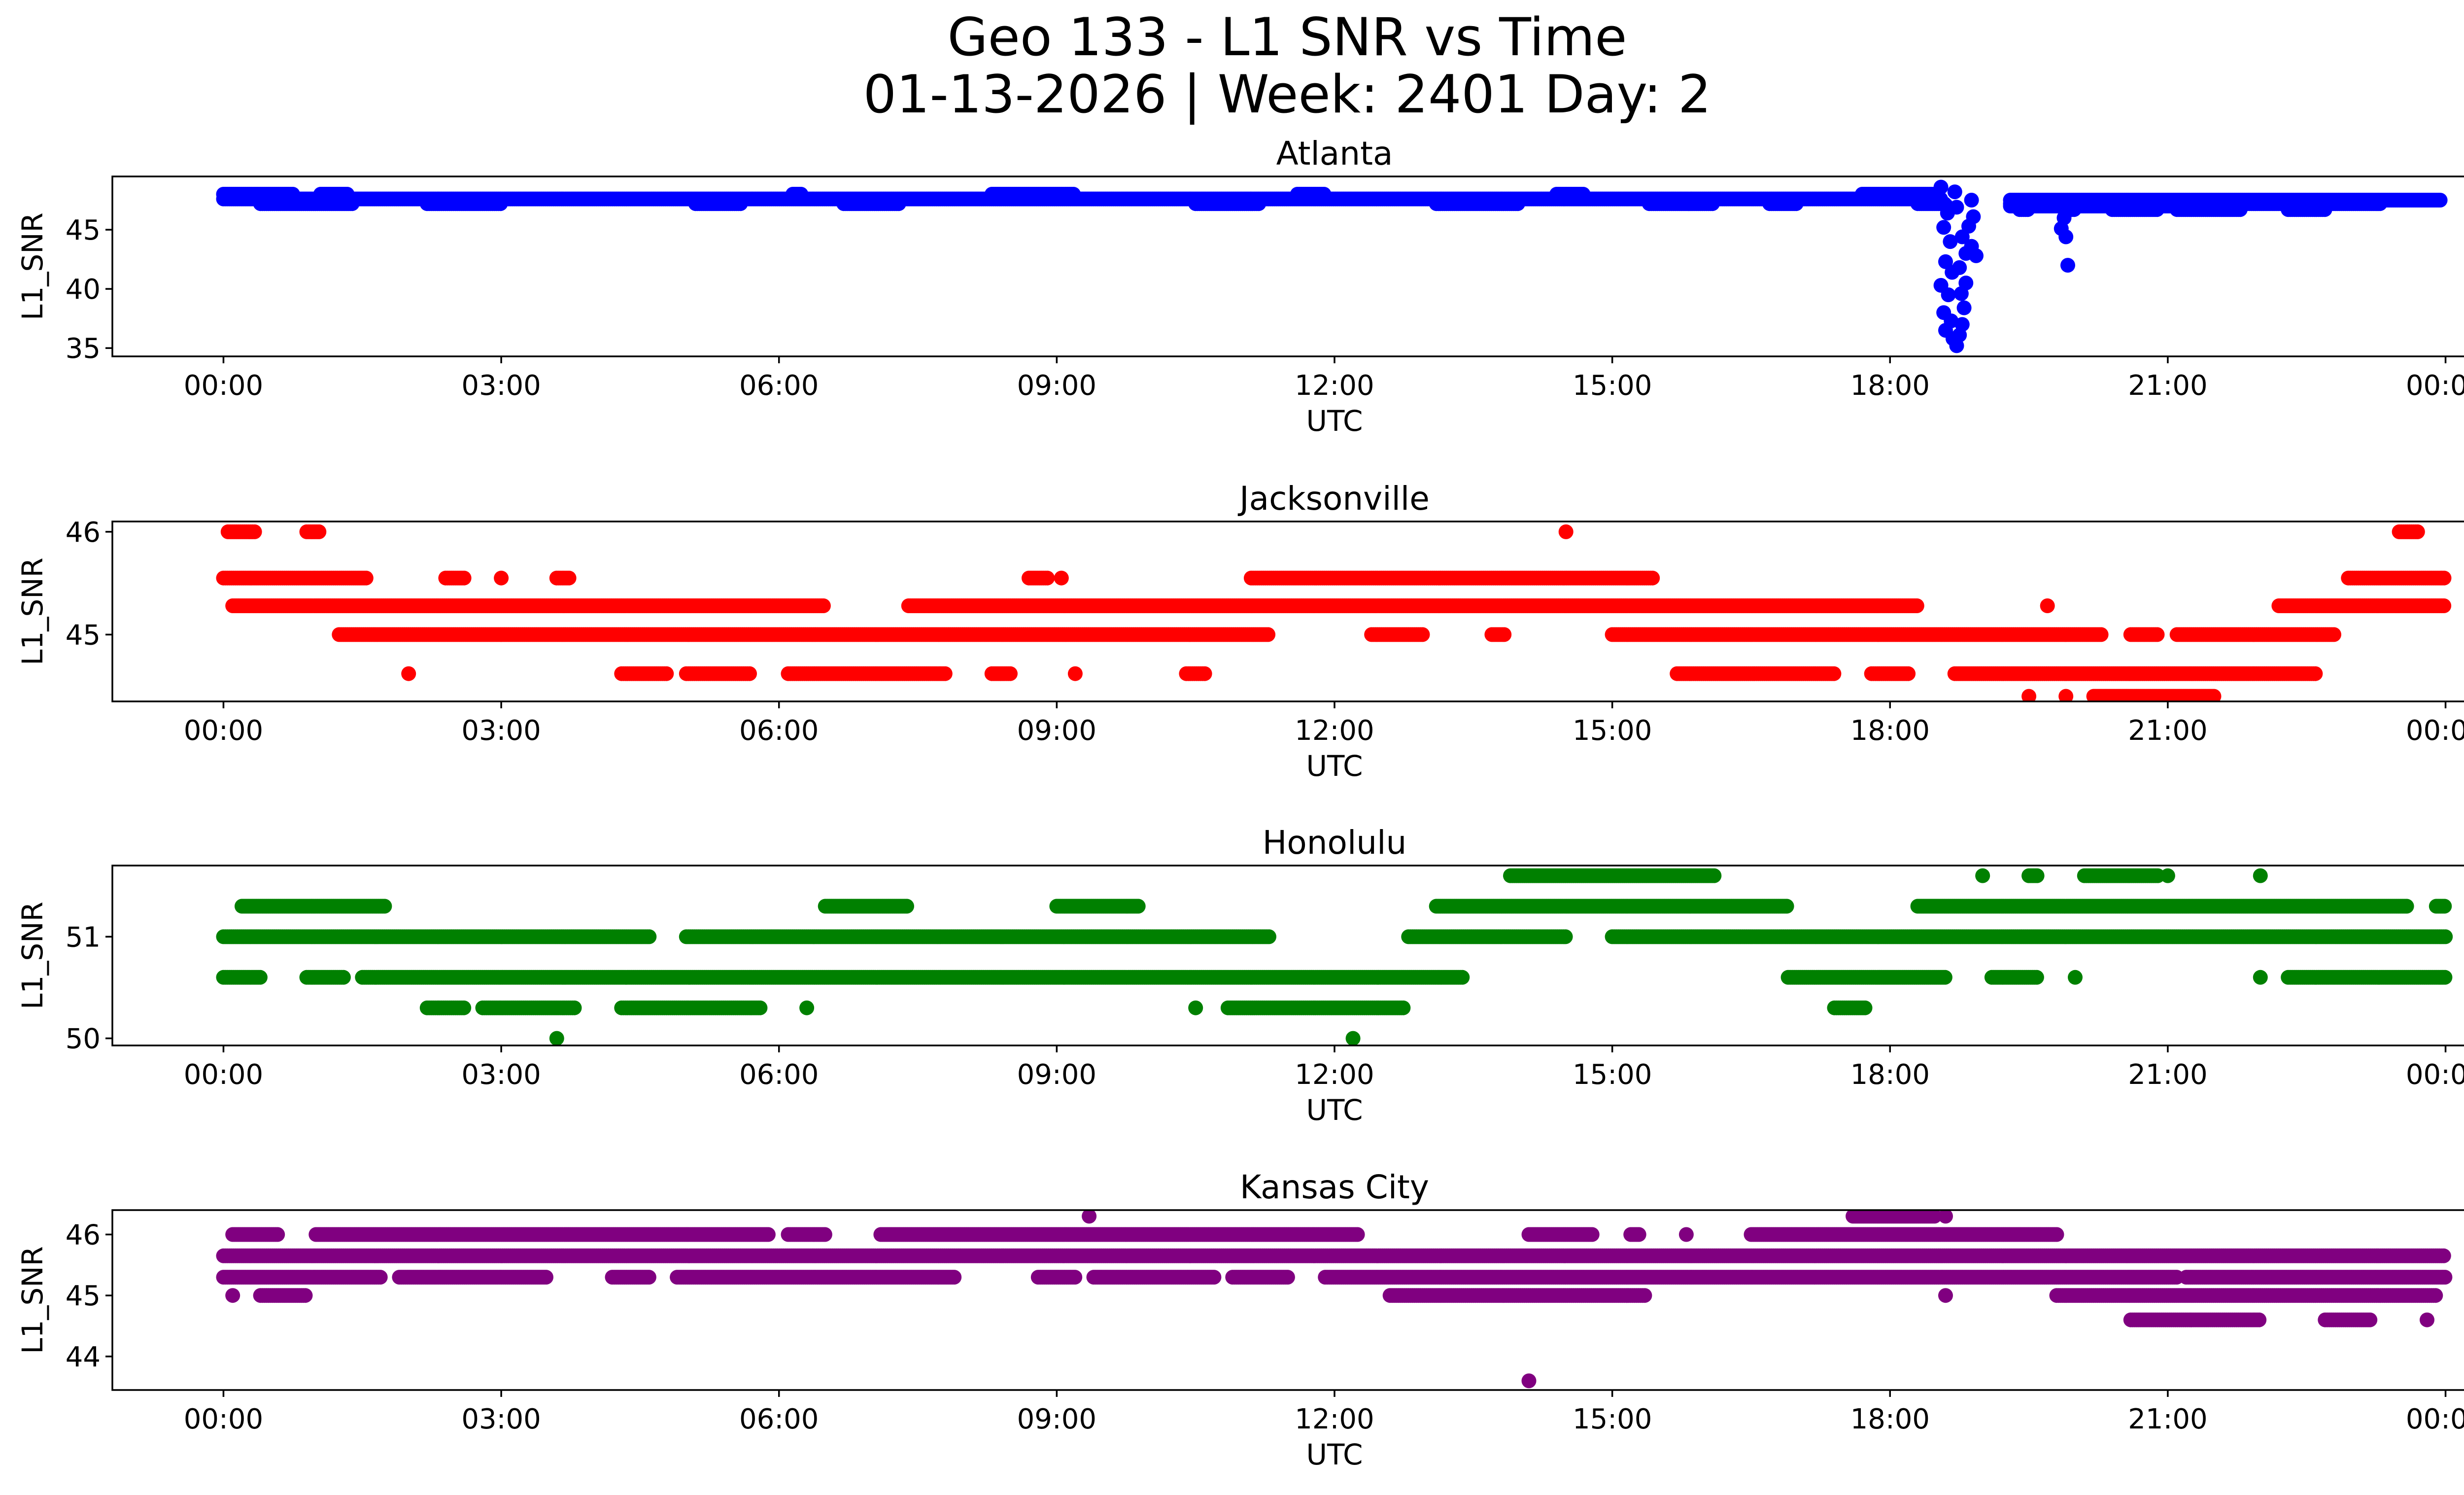 This screenshot has height=1495, width=2464. I want to click on panel-title: Atlanta, so click(1334, 154).